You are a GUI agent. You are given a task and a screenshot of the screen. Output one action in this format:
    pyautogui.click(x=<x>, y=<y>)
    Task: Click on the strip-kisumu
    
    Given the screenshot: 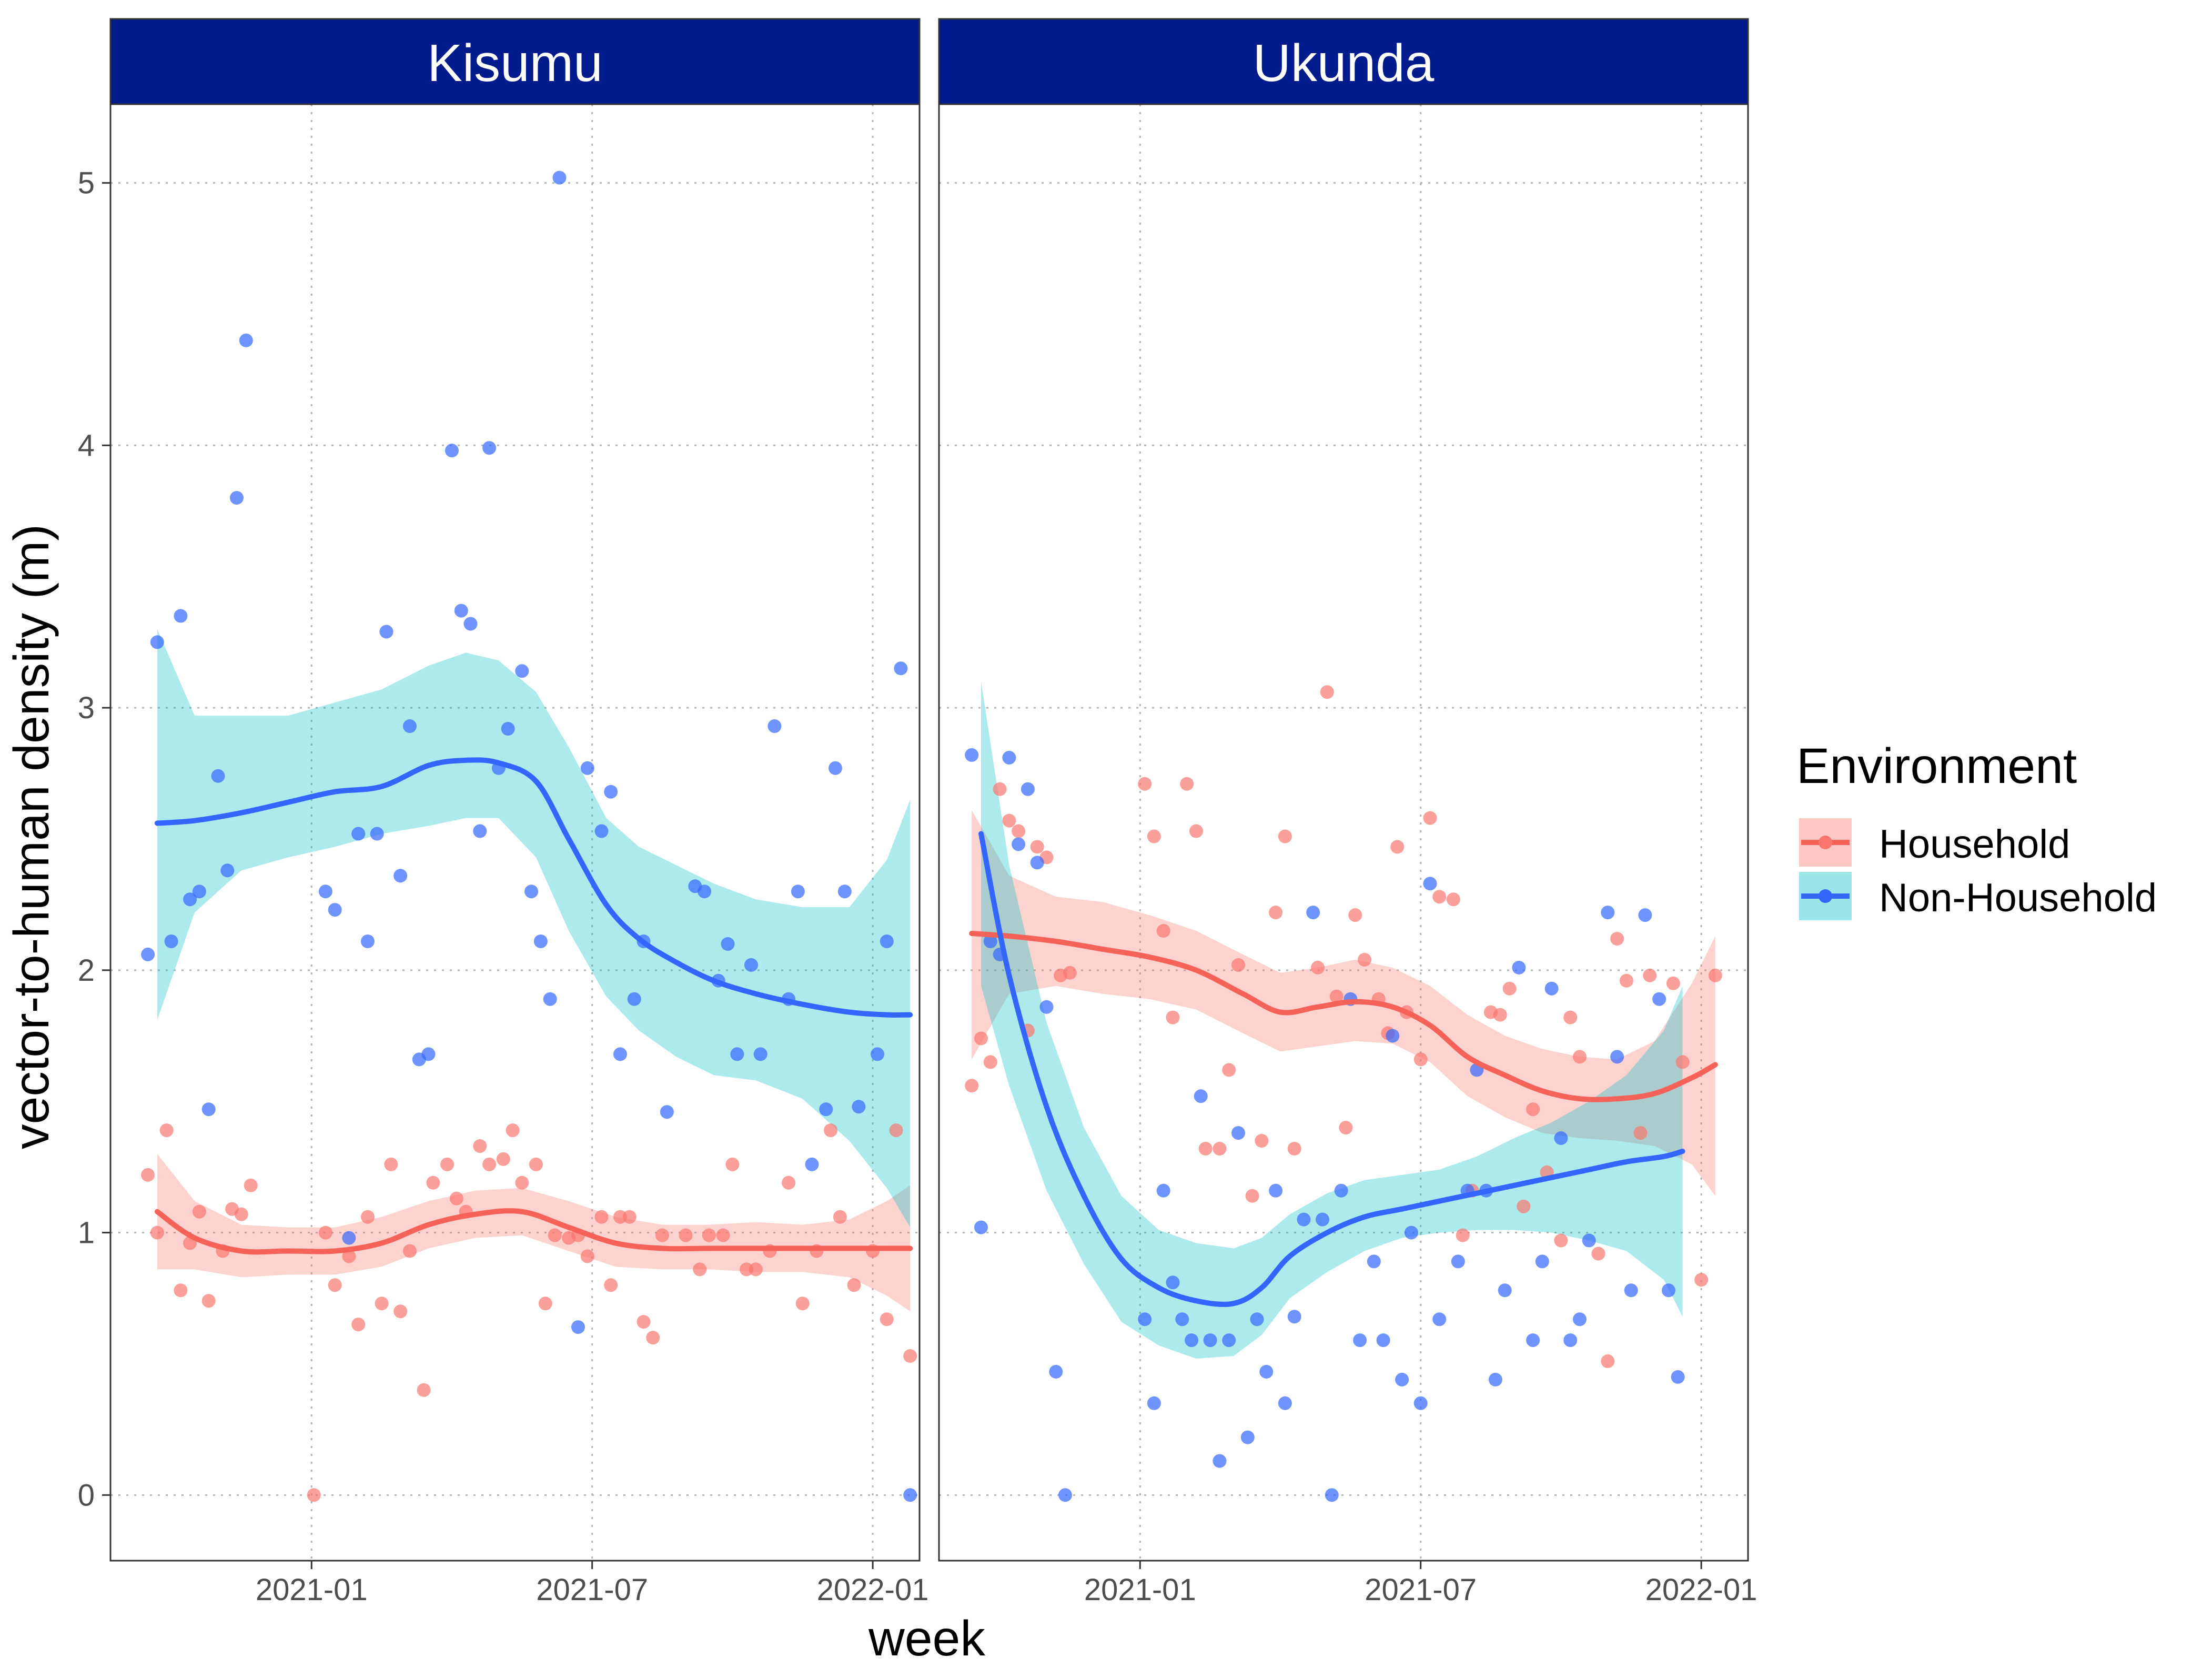 What is the action you would take?
    pyautogui.click(x=515, y=61)
    